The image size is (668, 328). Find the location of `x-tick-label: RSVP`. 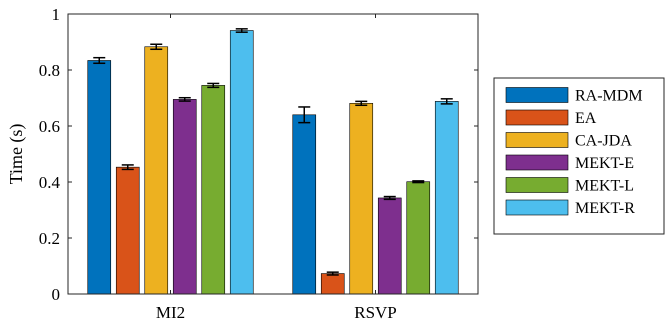

x-tick-label: RSVP is located at coordinates (375, 312).